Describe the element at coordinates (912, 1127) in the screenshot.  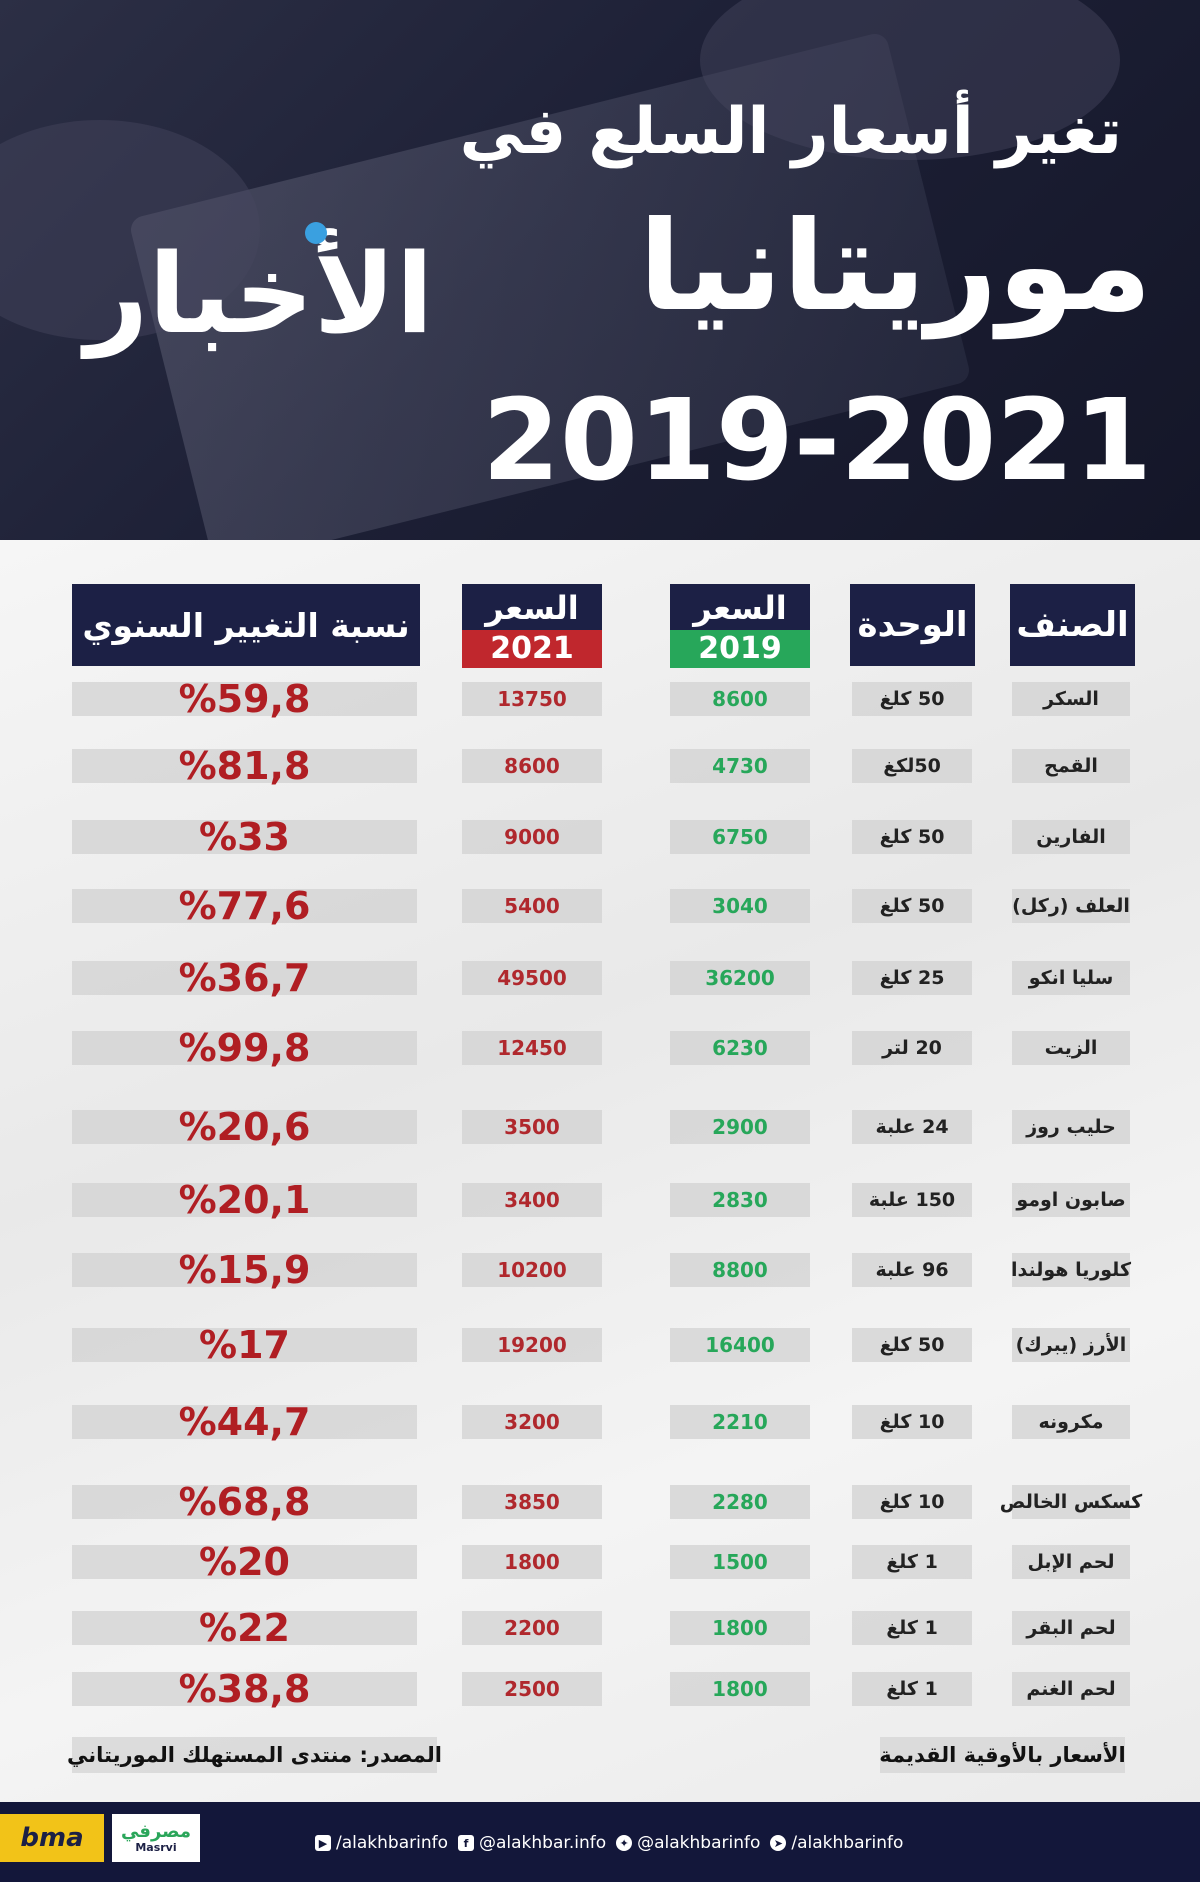
I see `item-unit: 24 علبة` at that location.